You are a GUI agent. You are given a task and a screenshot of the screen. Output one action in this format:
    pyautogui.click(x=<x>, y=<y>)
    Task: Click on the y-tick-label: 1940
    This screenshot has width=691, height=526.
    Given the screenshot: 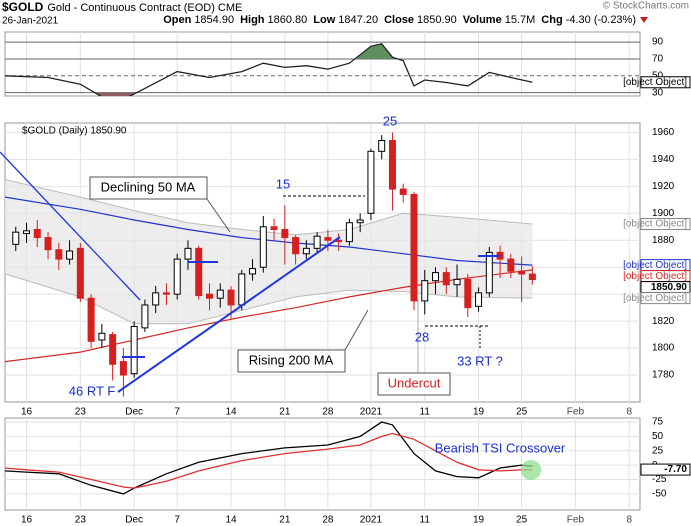 What is the action you would take?
    pyautogui.click(x=663, y=159)
    